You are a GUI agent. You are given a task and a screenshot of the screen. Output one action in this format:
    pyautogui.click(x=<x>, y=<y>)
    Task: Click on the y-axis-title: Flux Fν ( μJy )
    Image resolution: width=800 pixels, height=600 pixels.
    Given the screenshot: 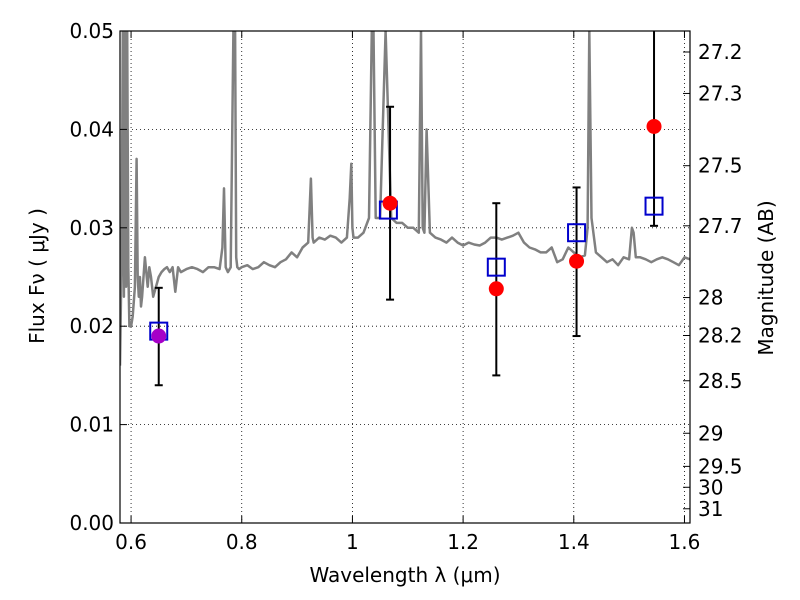 What is the action you would take?
    pyautogui.click(x=37, y=276)
    